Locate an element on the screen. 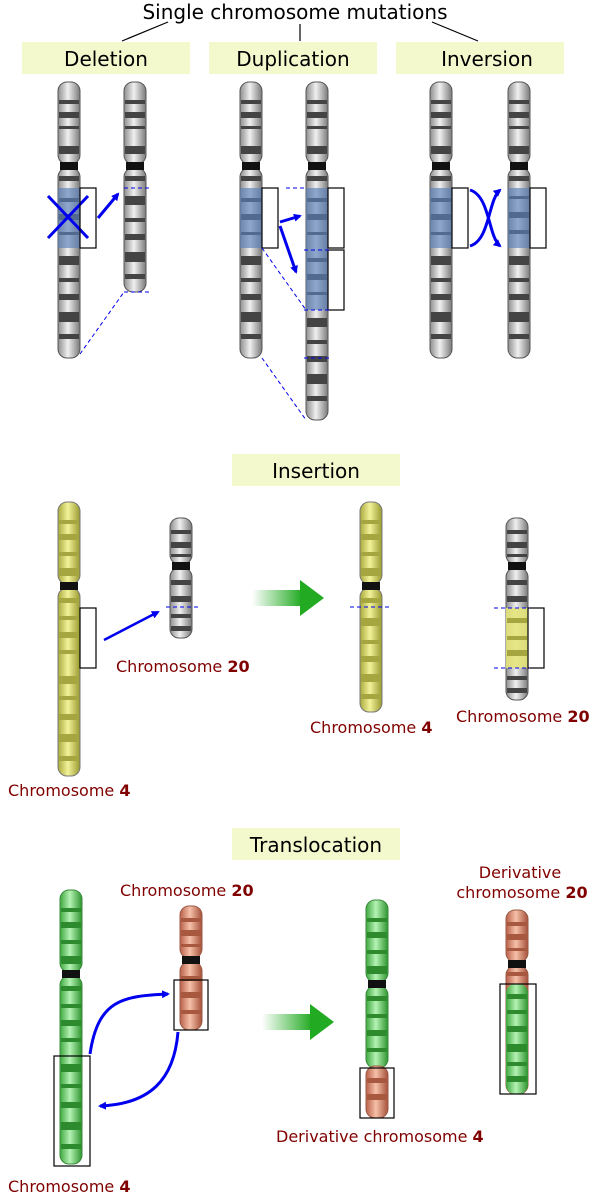 The image size is (606, 1198). translocation-label-box is located at coordinates (316, 844).